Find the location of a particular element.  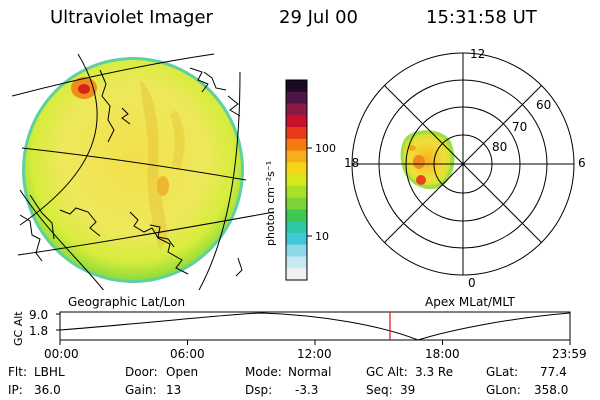

mlt-label-18: 18 is located at coordinates (352, 163).